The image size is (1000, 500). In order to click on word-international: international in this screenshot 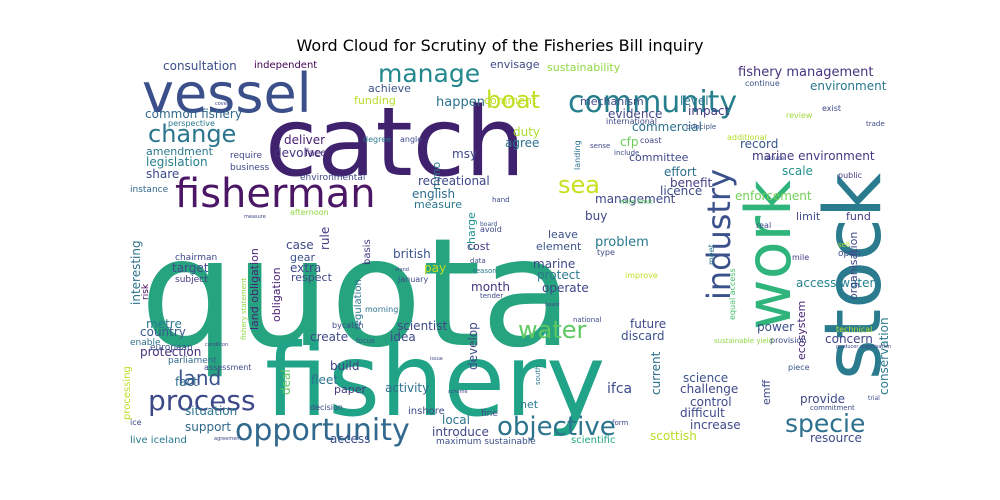, I will do `click(631, 121)`.